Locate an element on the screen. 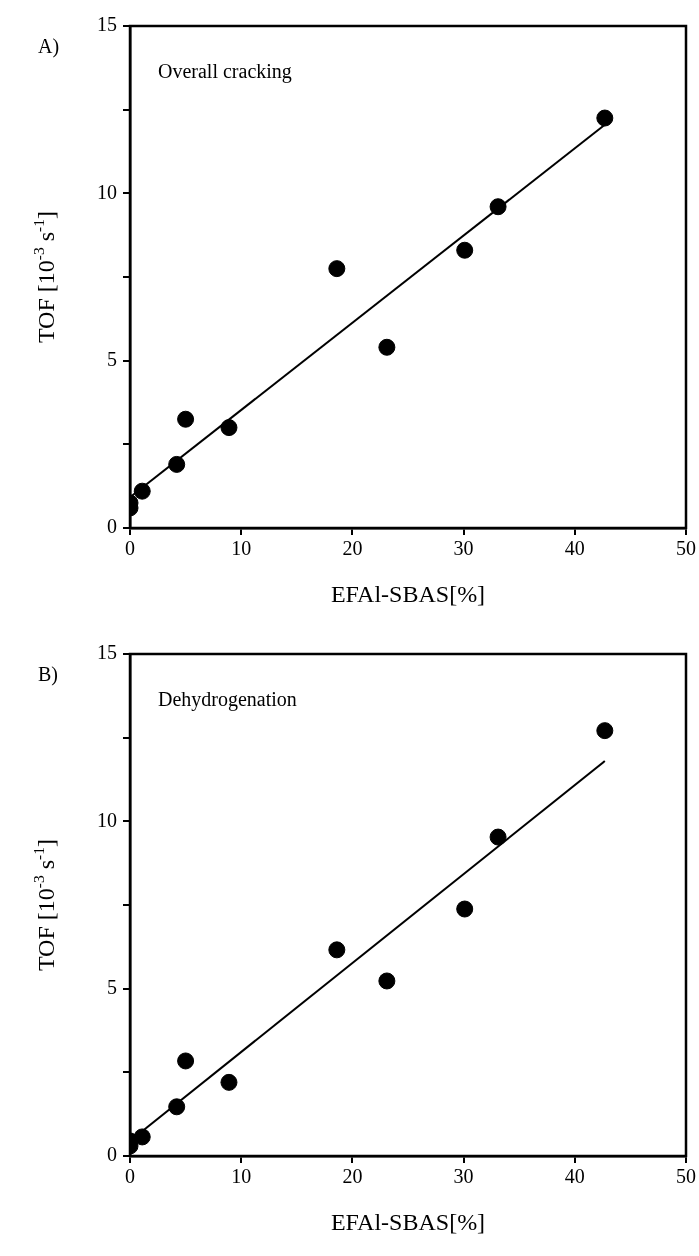 The height and width of the screenshot is (1256, 699). text: A) is located at coordinates (49, 47).